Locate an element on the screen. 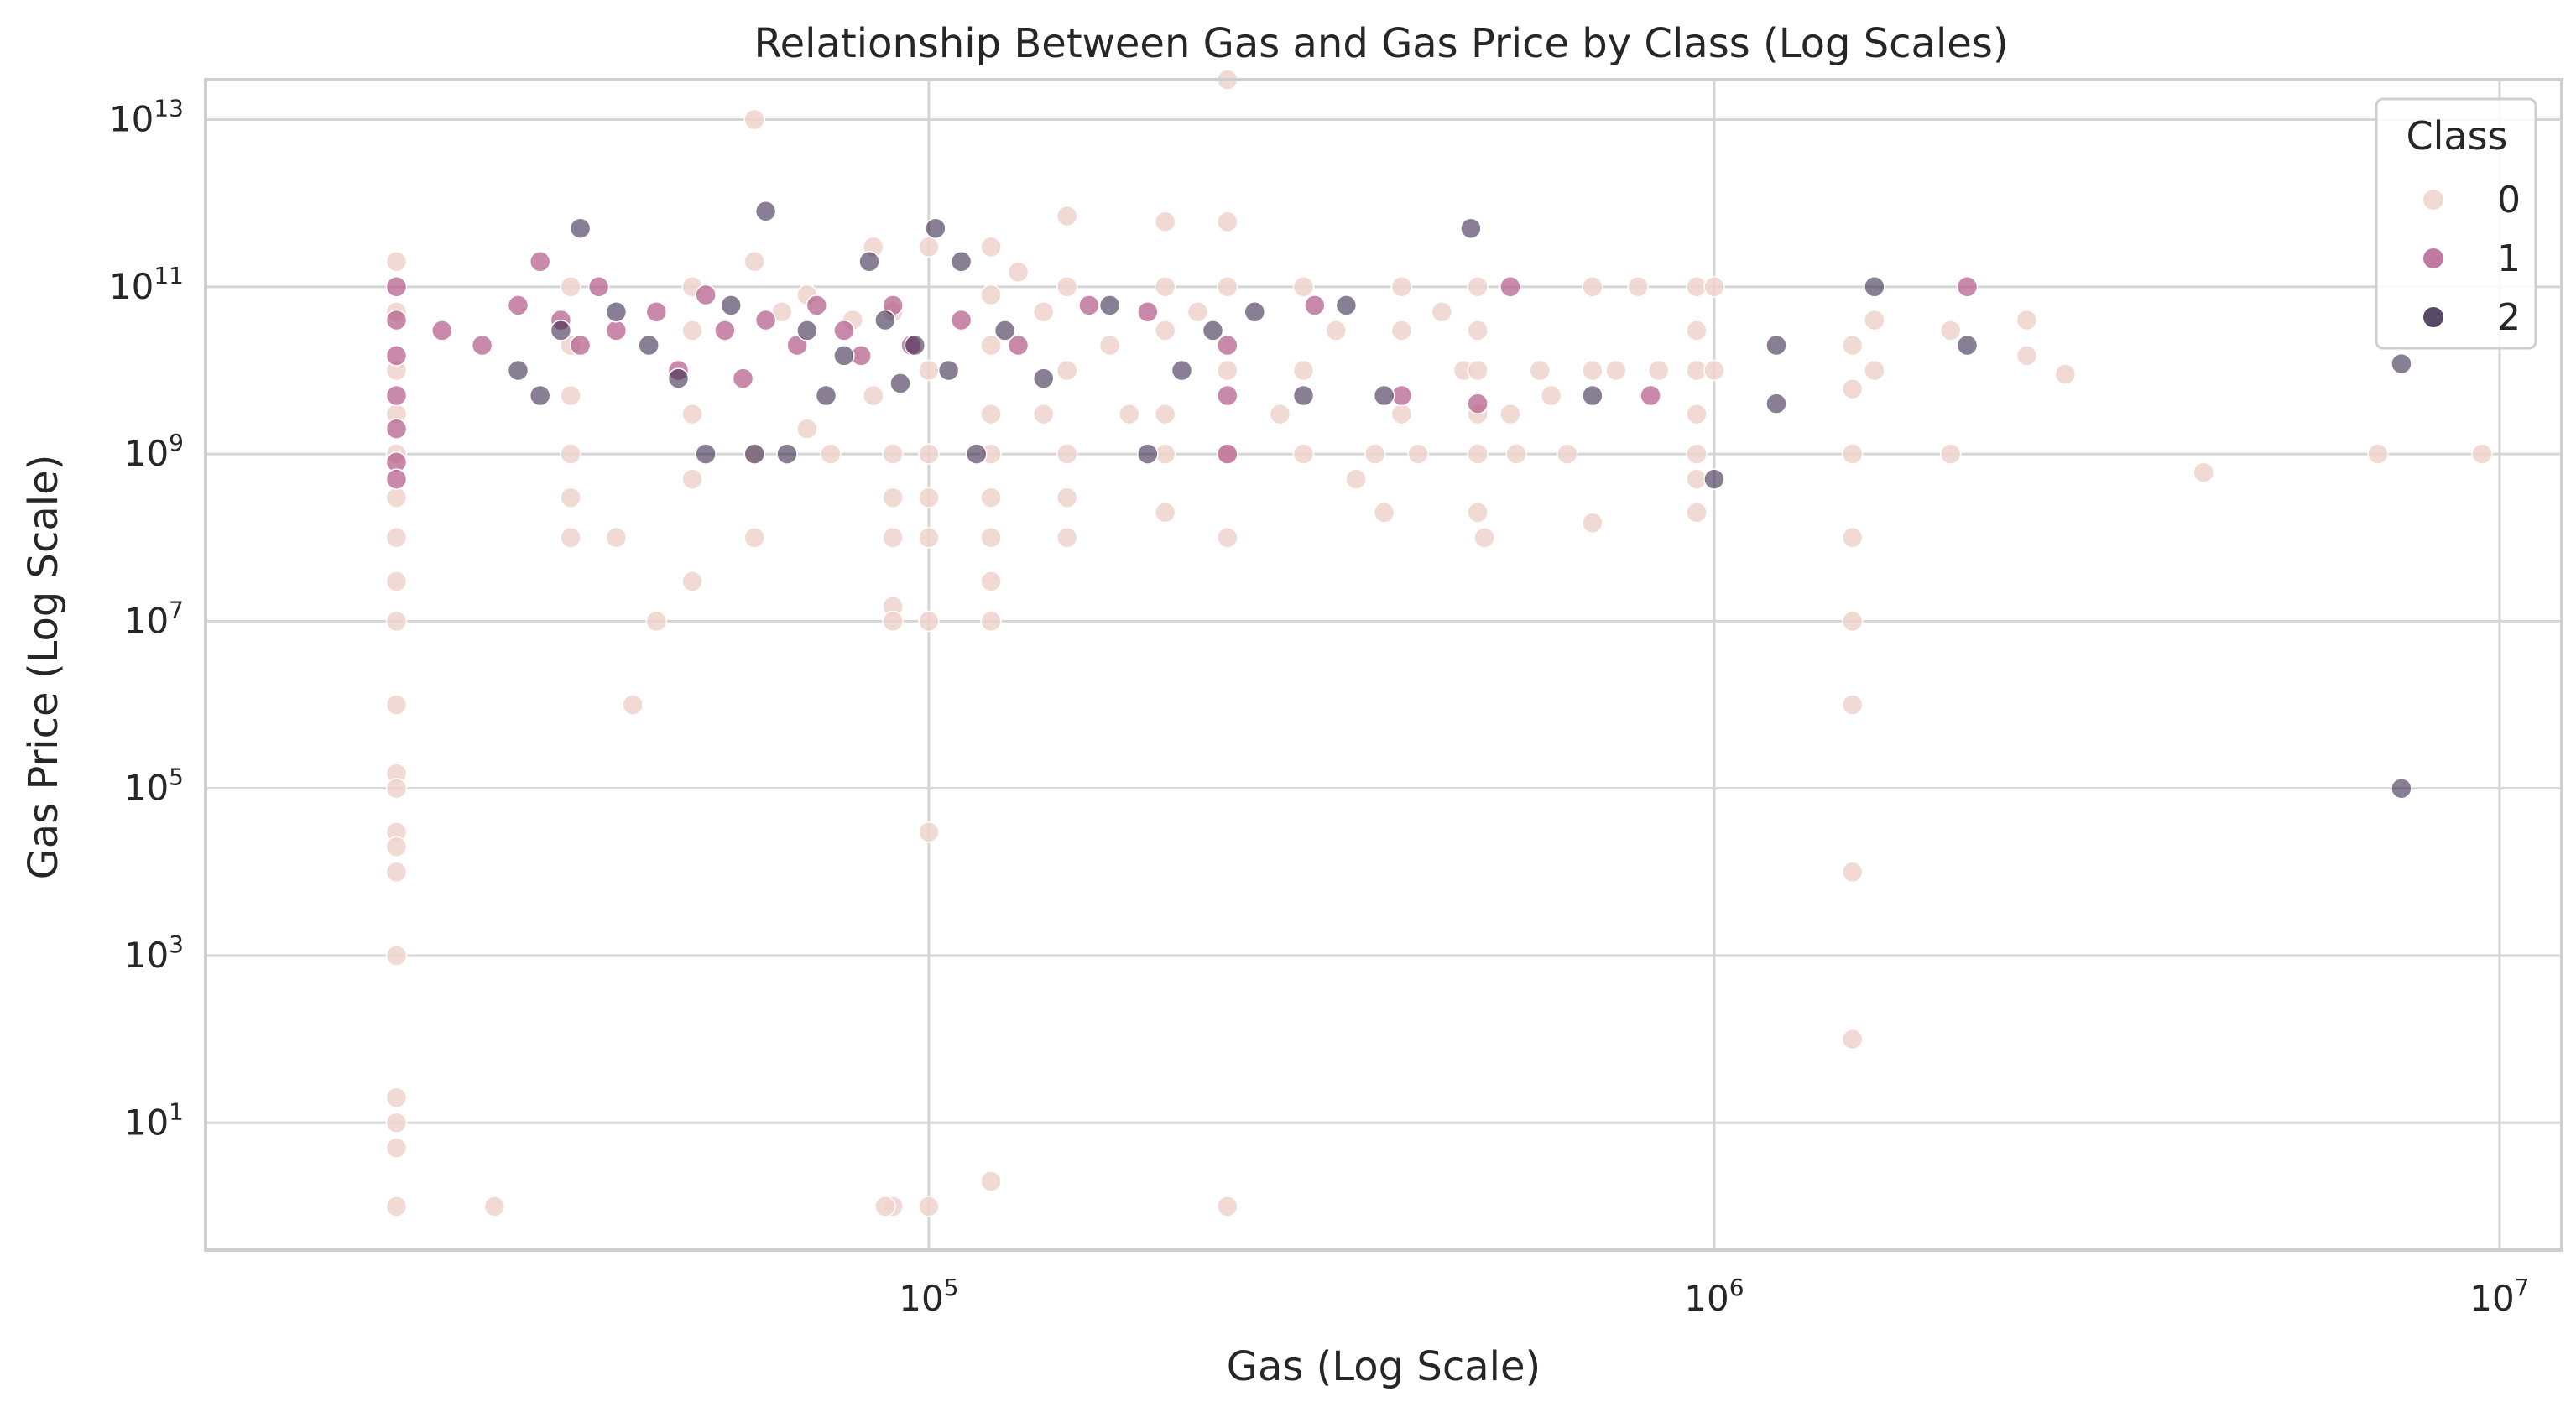 This screenshot has width=2576, height=1407. y-tick-exponent: 11 is located at coordinates (169, 275).